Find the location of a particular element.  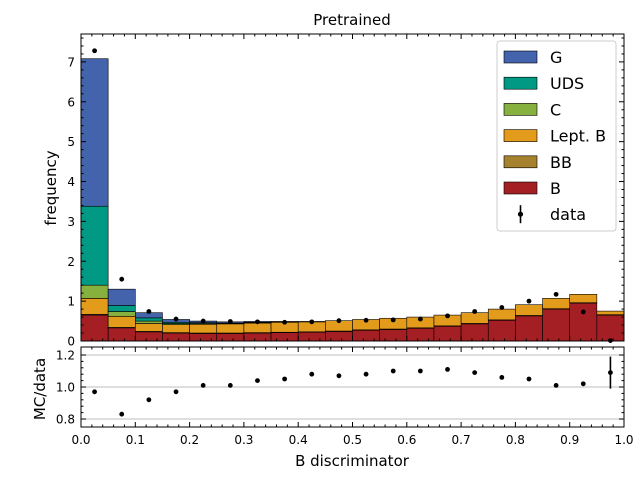

x-tick-label: 0.0 is located at coordinates (80, 440).